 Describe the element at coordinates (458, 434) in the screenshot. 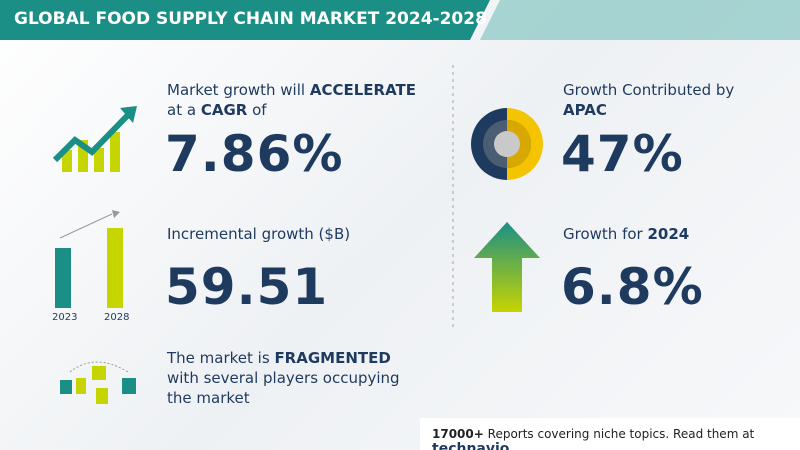

I see `footer-count: 17000+` at that location.